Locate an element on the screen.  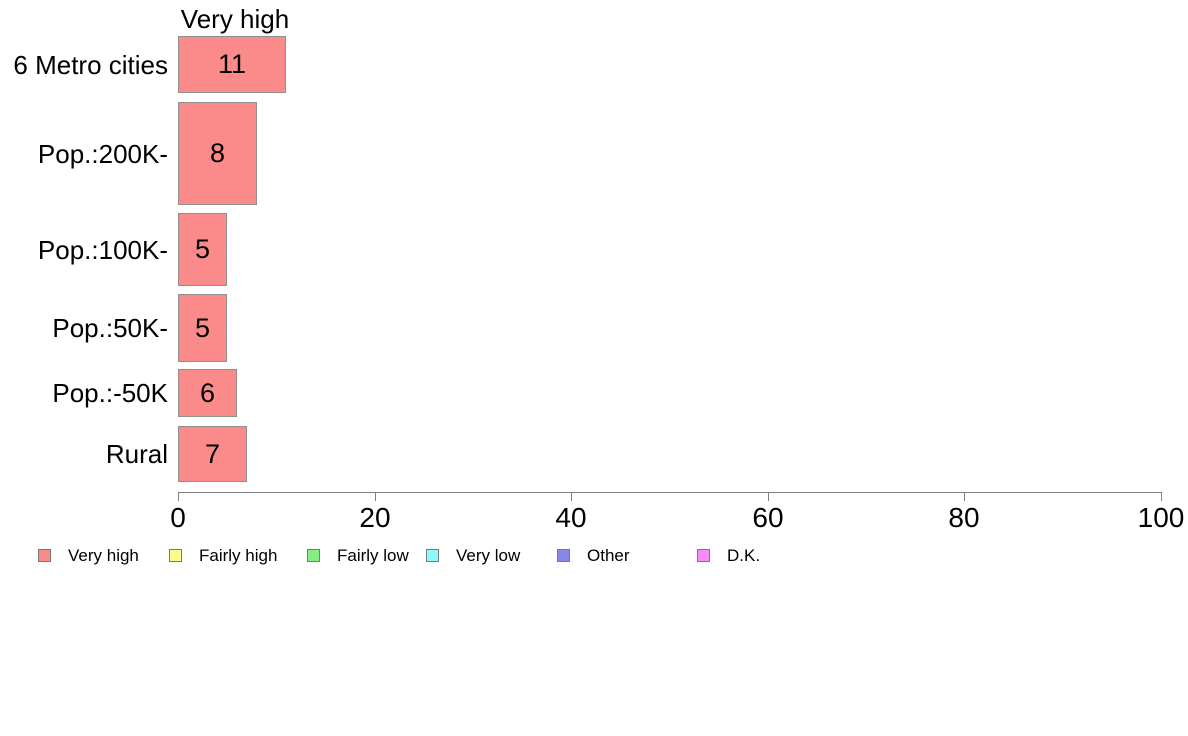
legend-swatch-very-high is located at coordinates (44, 555).